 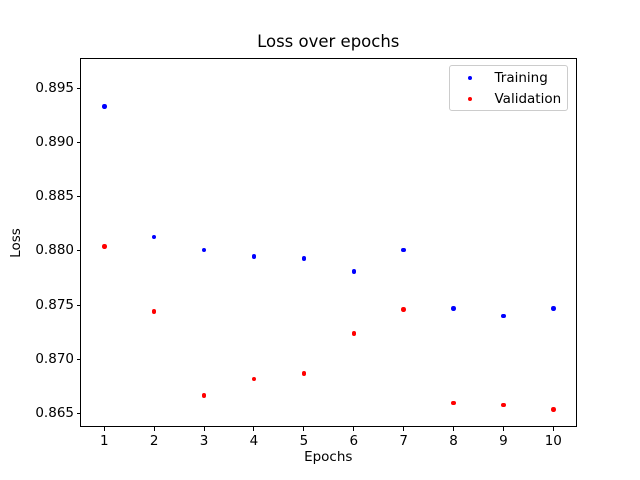 I want to click on x-tick-label-3: 3, so click(x=204, y=441).